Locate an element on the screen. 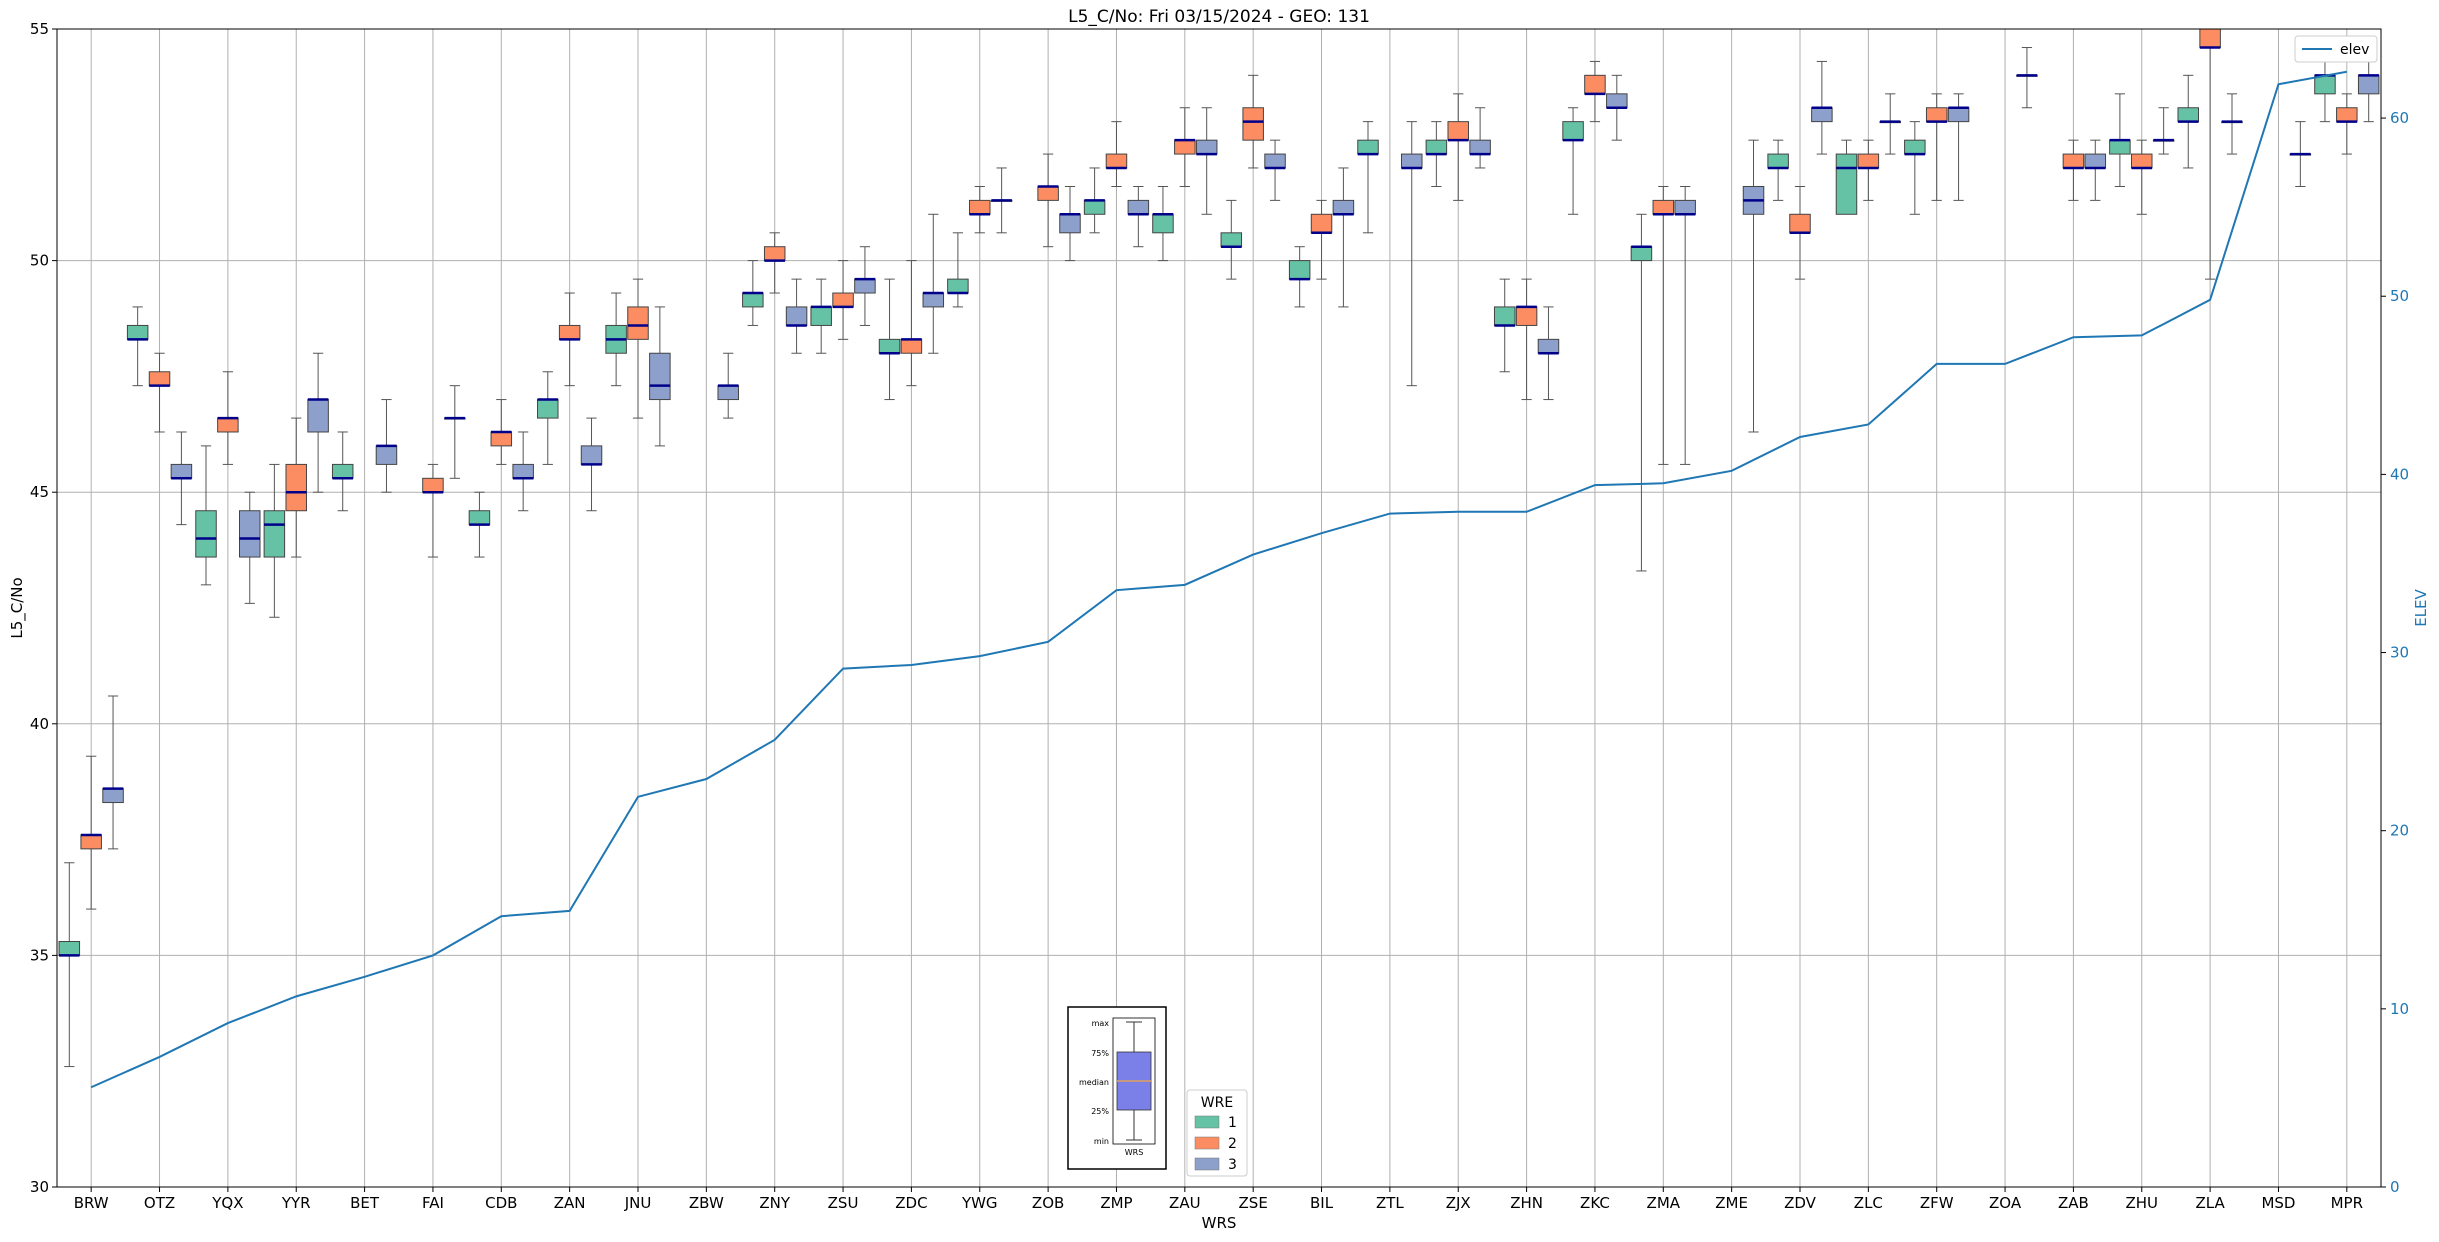  x-tick-label: ZFW is located at coordinates (1937, 1203).